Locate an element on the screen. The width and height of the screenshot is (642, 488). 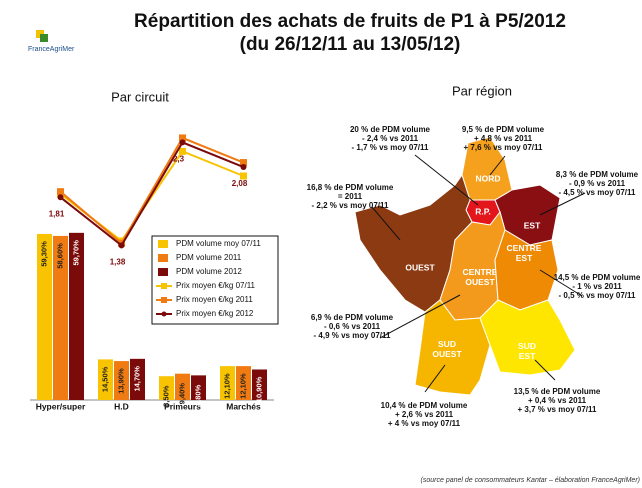
annotation-text: - 0,6 % vs 2011 is located at coordinates (352, 326).